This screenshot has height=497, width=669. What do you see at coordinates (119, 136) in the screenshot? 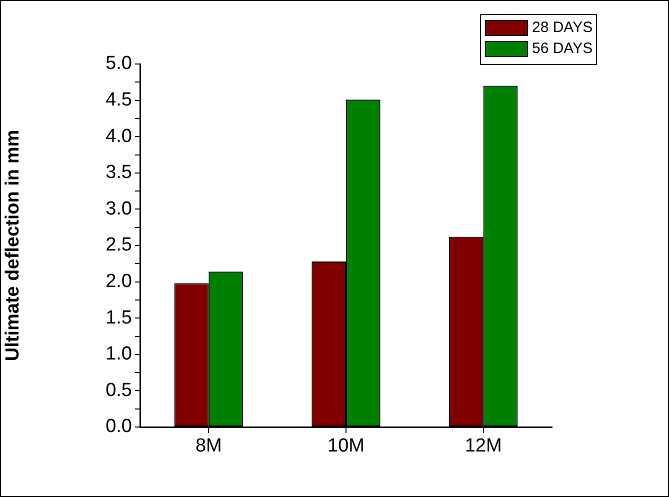
I see `y-tick-label: 4.0` at bounding box center [119, 136].